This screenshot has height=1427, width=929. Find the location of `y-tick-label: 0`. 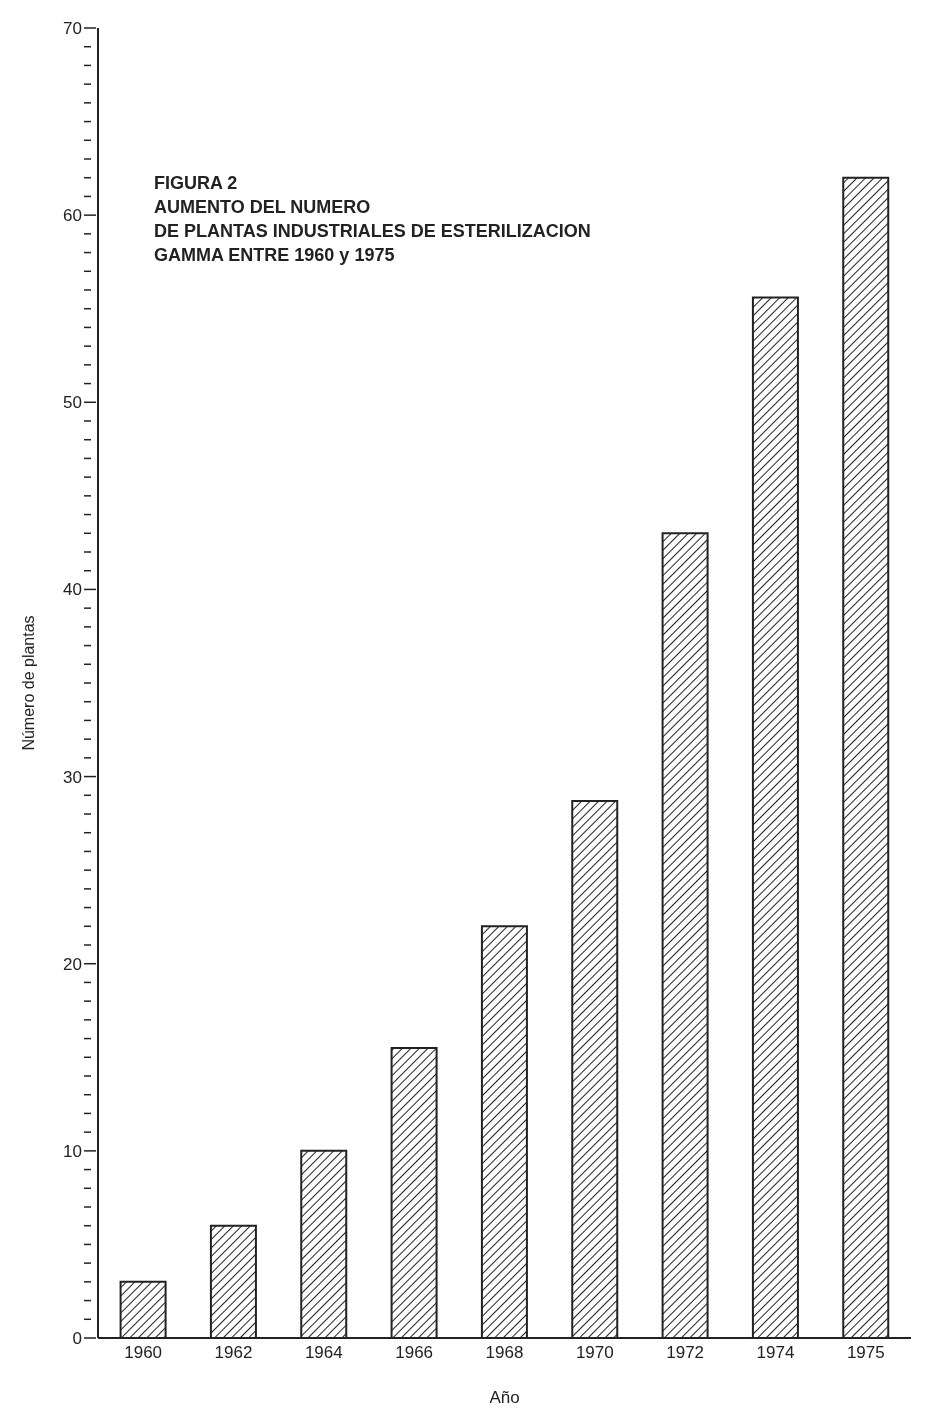

y-tick-label: 0 is located at coordinates (77, 1338).